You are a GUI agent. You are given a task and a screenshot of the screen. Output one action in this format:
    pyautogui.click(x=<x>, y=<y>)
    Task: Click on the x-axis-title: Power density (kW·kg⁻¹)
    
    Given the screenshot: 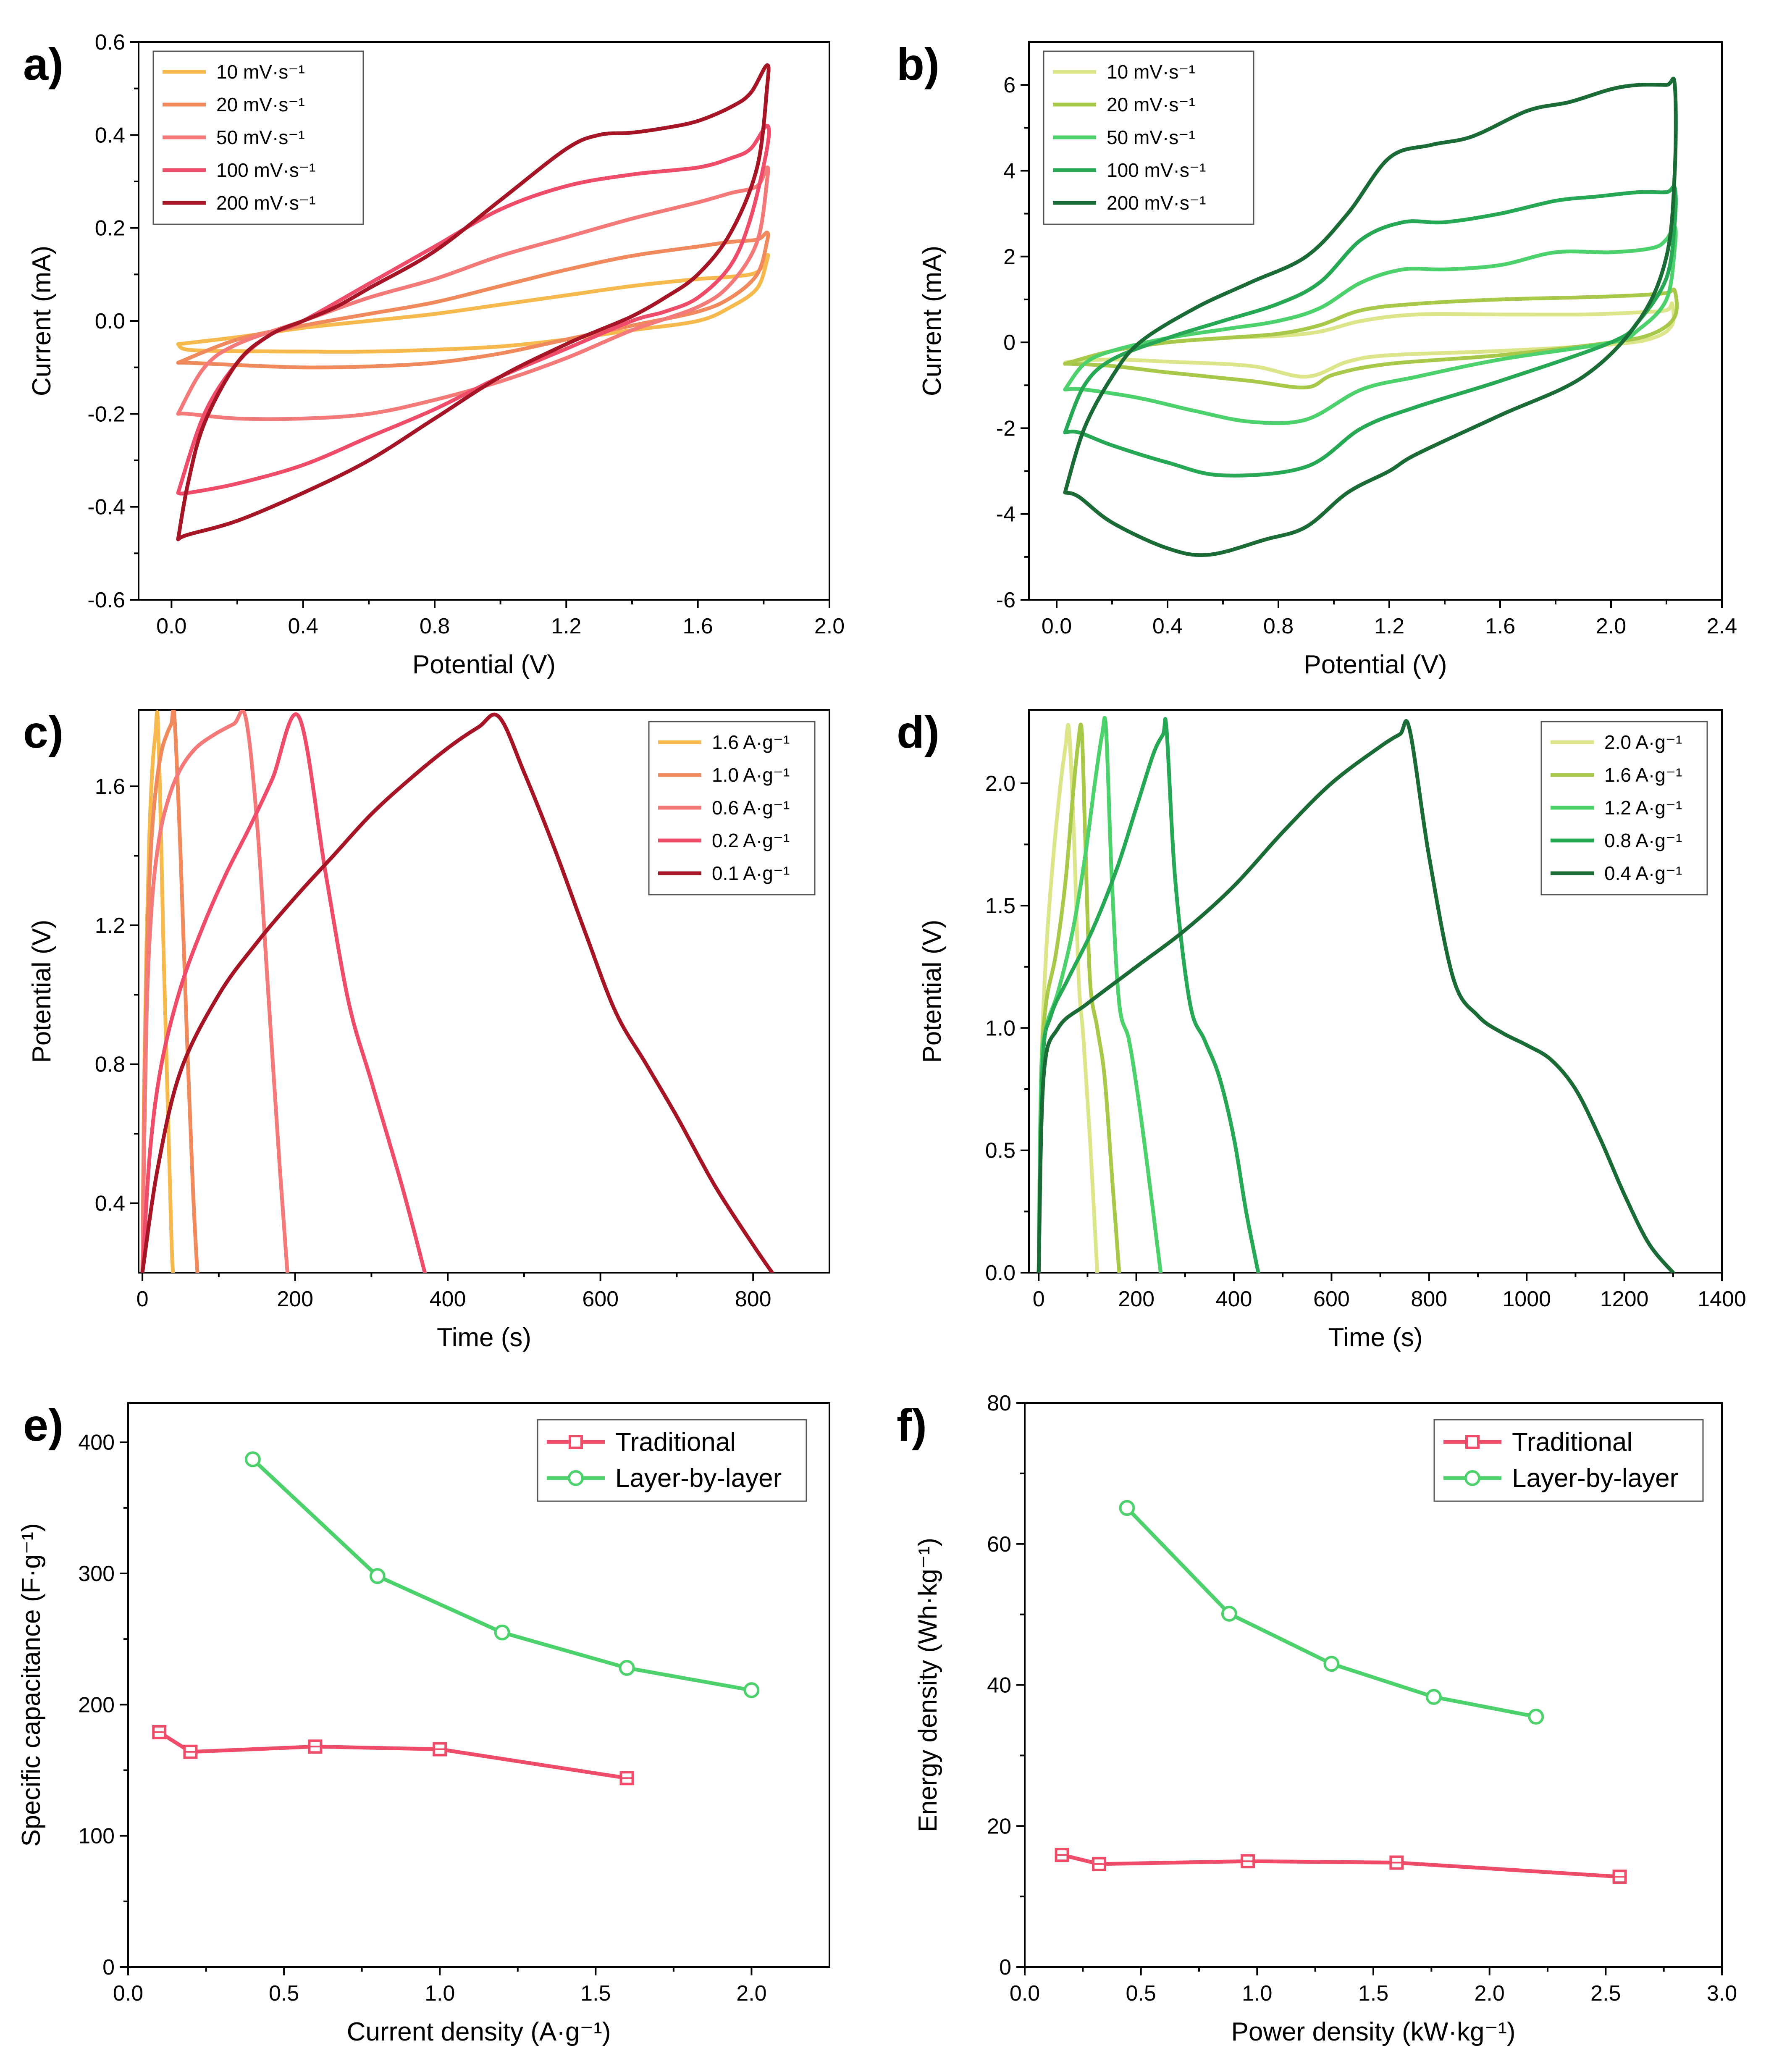 What is the action you would take?
    pyautogui.click(x=1373, y=2031)
    